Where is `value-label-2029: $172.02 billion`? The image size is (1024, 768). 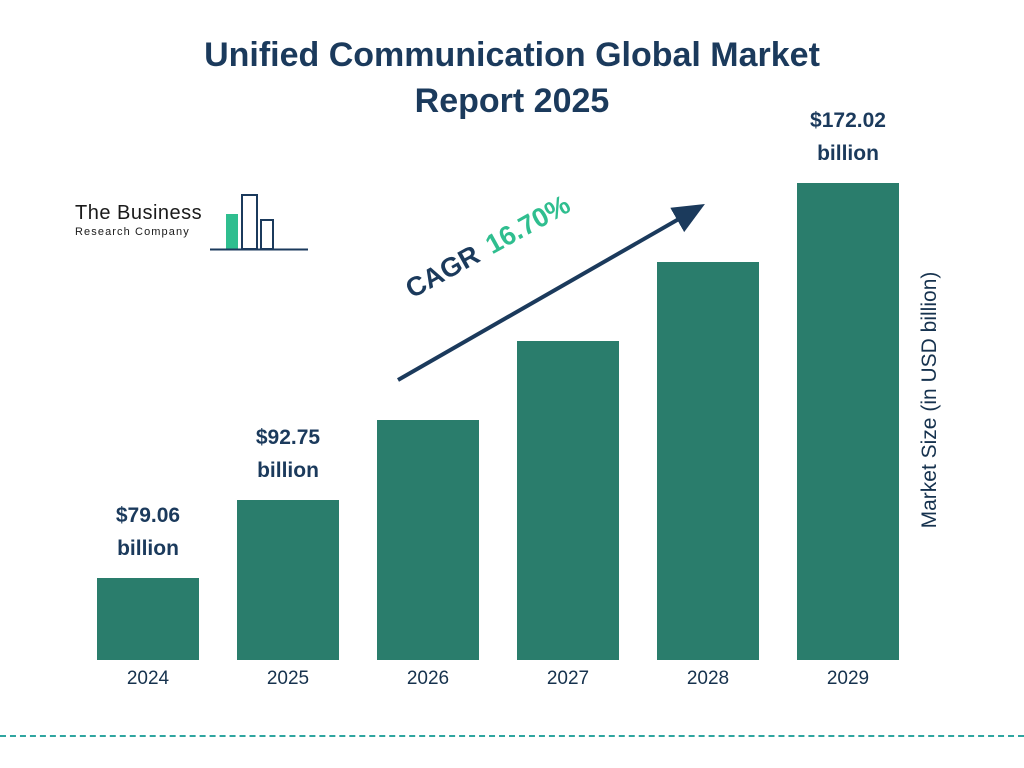 value-label-2029: $172.02 billion is located at coordinates (848, 137).